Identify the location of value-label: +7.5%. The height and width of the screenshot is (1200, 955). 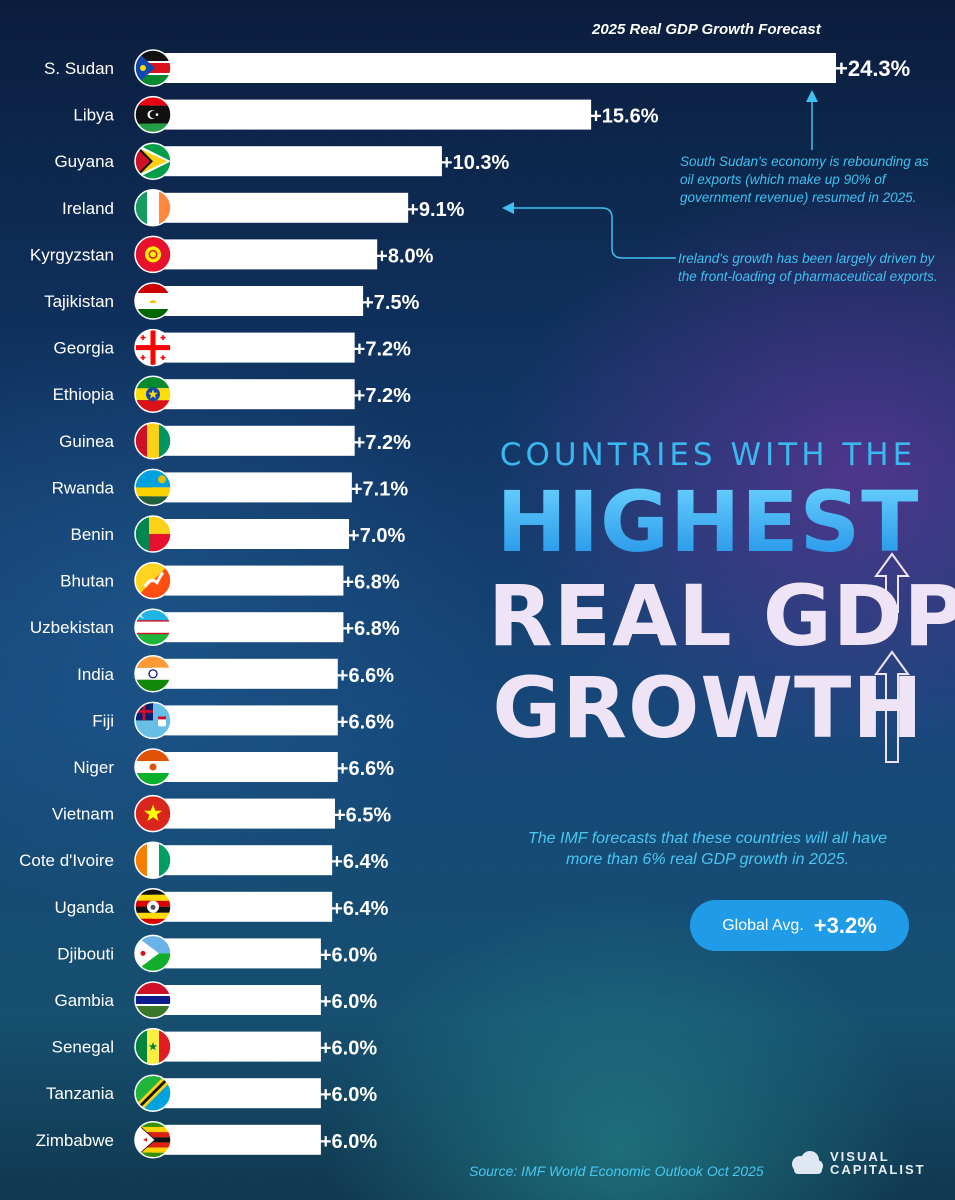
(390, 303).